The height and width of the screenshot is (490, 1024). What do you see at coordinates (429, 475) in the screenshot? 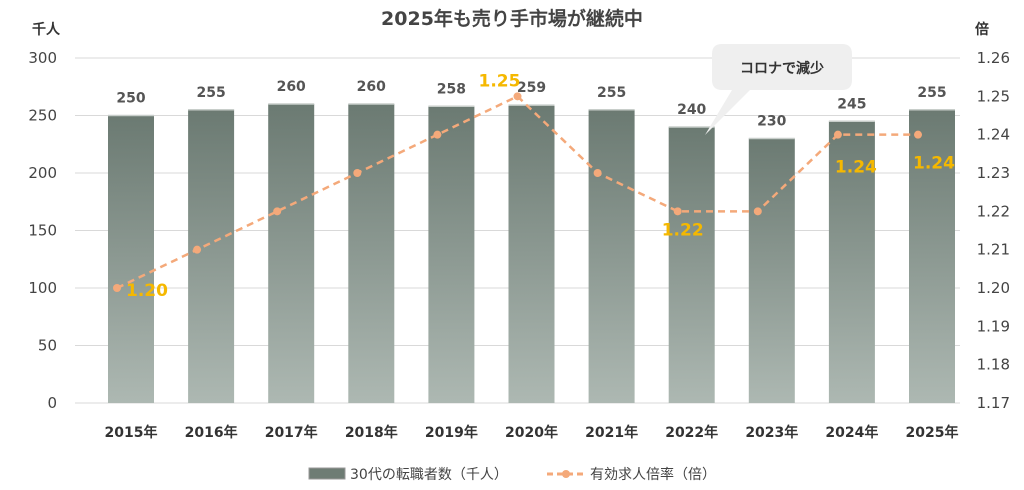
I see `legend-bar-label: 30代の転職者数（千人）` at bounding box center [429, 475].